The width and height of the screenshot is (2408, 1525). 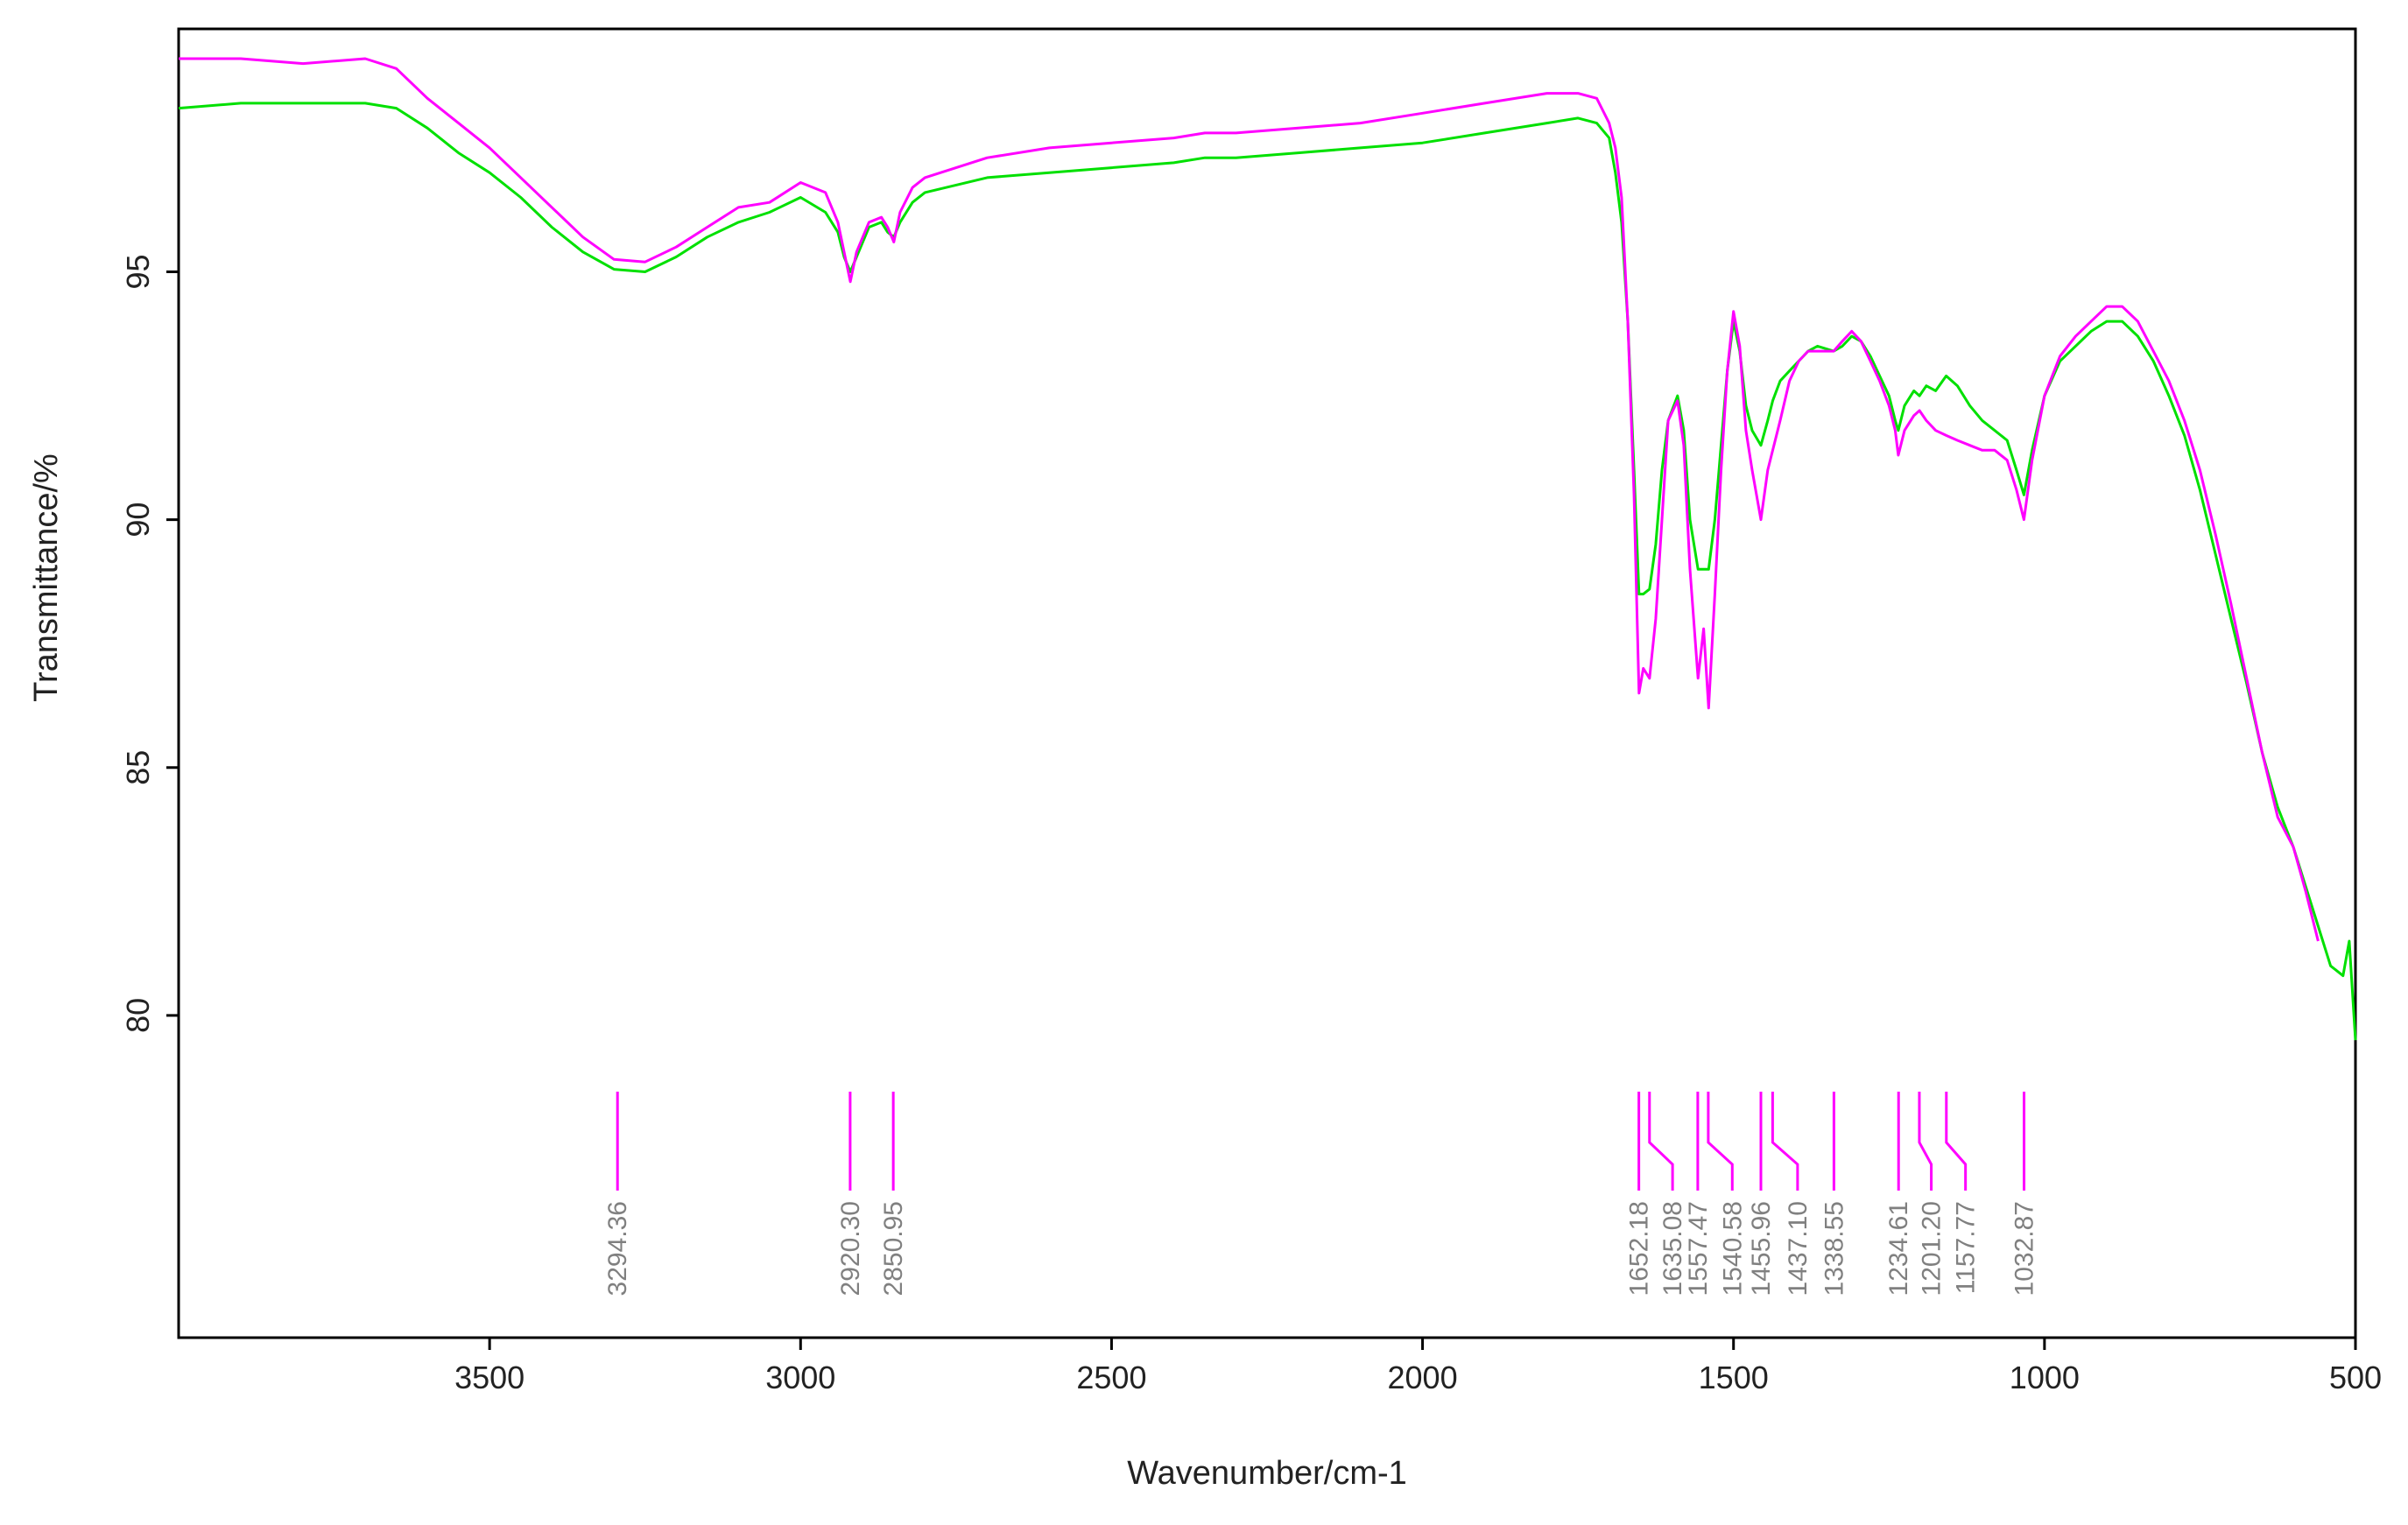 What do you see at coordinates (2355, 1377) in the screenshot?
I see `x-tick-label: 500` at bounding box center [2355, 1377].